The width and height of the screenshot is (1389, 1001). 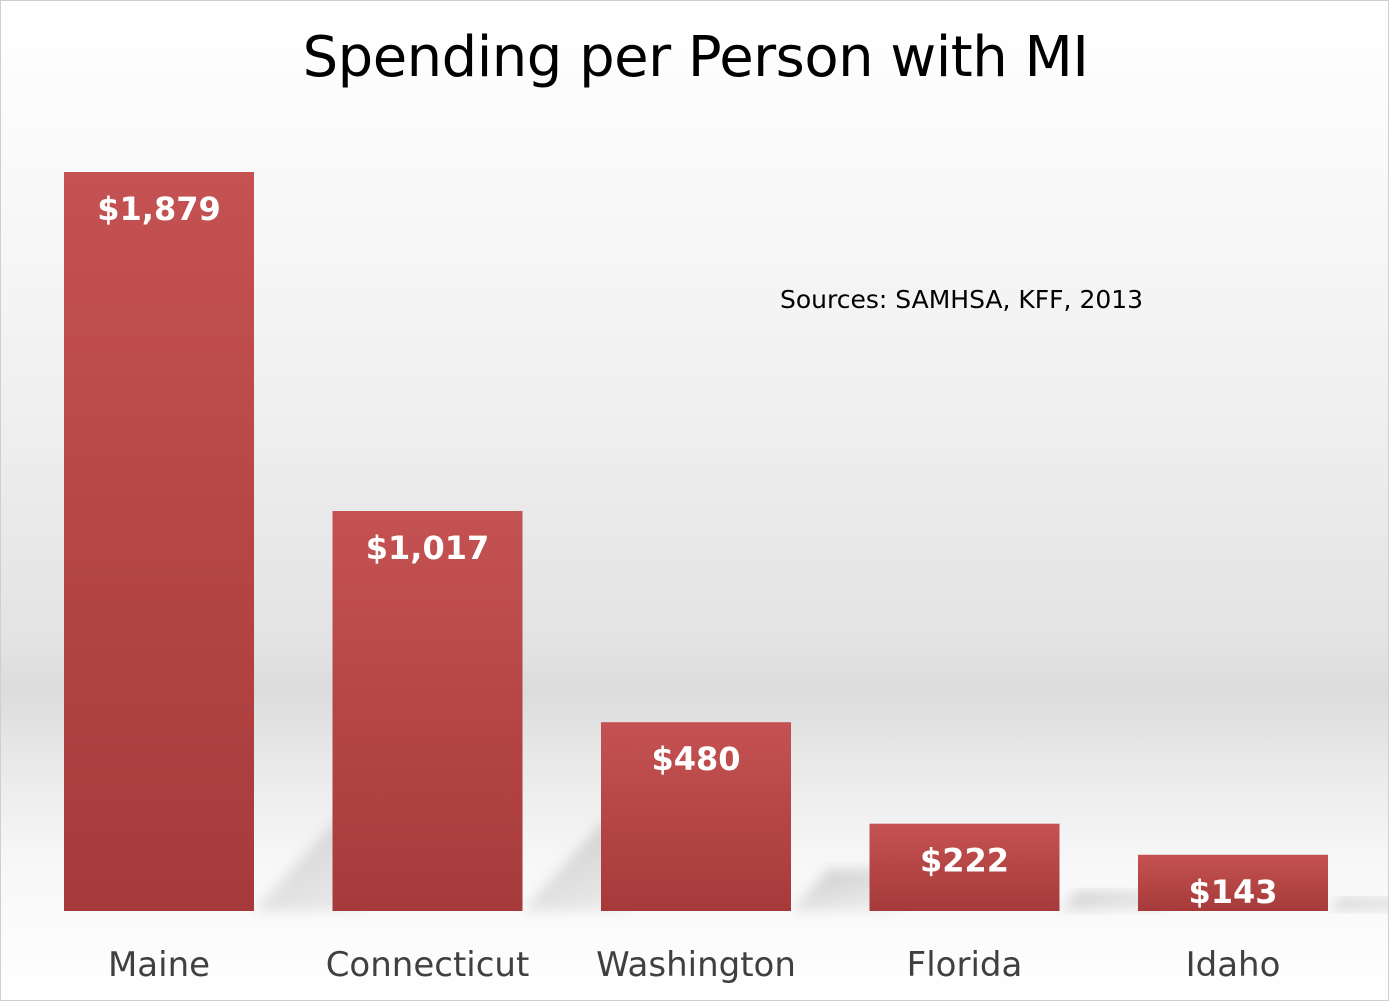 I want to click on category-label-florida: Florida, so click(x=965, y=965).